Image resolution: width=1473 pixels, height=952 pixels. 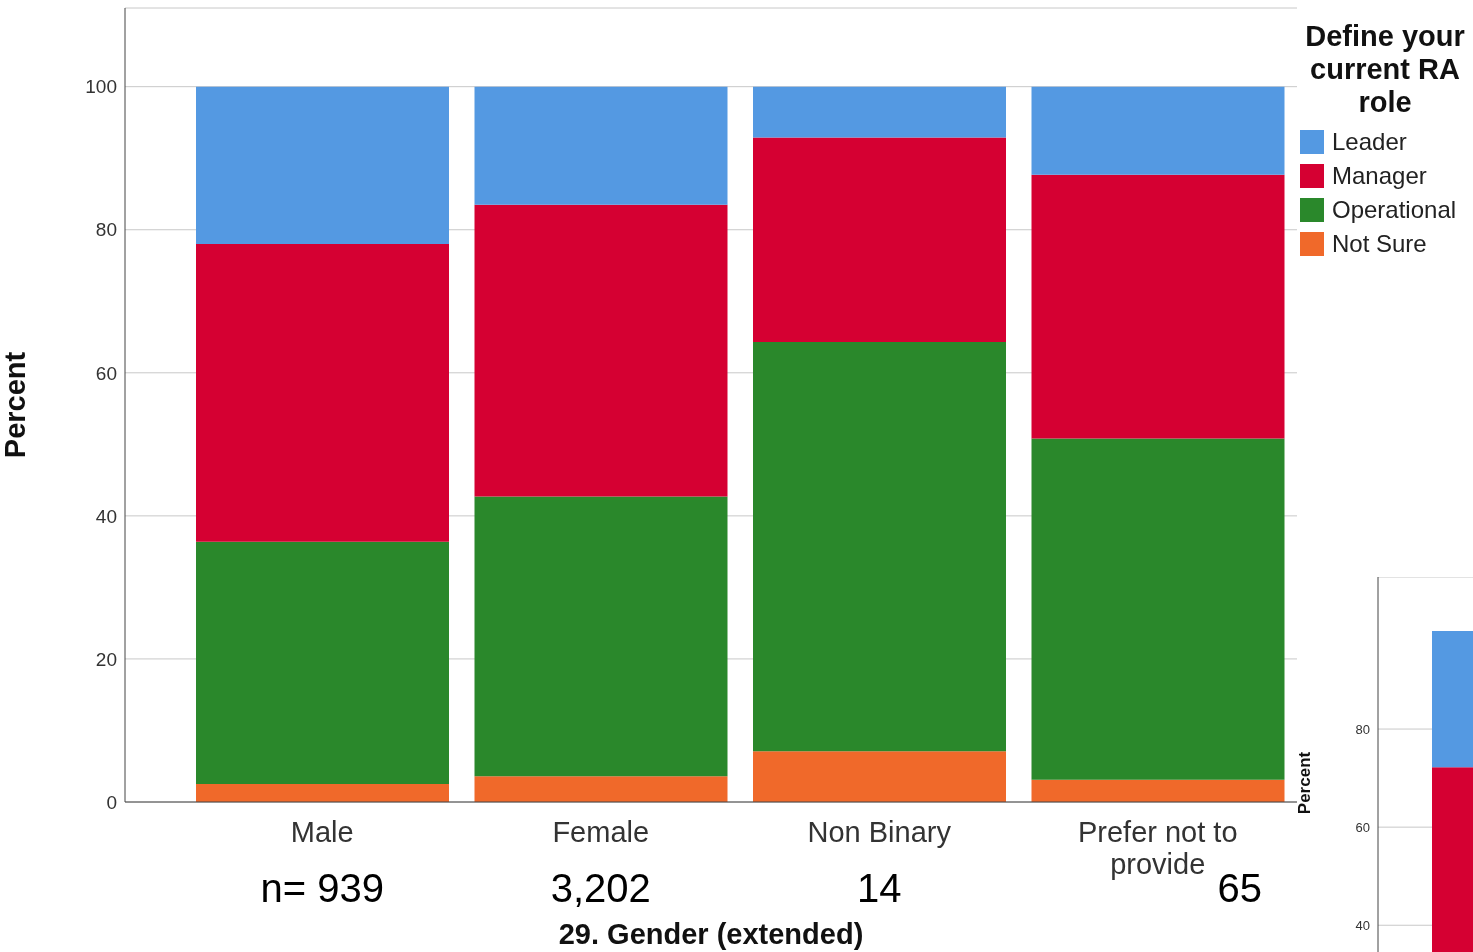 What do you see at coordinates (711, 934) in the screenshot?
I see `x-axis-title: 29. Gender (extended)` at bounding box center [711, 934].